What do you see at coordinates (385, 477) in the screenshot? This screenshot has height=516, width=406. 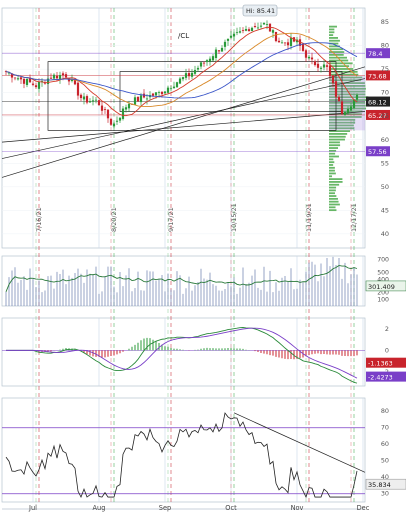 I see `rsi-tick: 40` at bounding box center [385, 477].